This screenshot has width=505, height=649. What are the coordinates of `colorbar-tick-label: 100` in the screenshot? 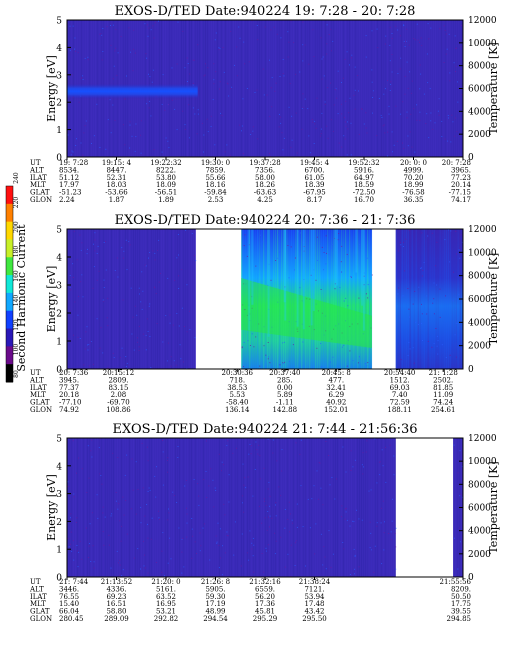 It's located at (16, 350).